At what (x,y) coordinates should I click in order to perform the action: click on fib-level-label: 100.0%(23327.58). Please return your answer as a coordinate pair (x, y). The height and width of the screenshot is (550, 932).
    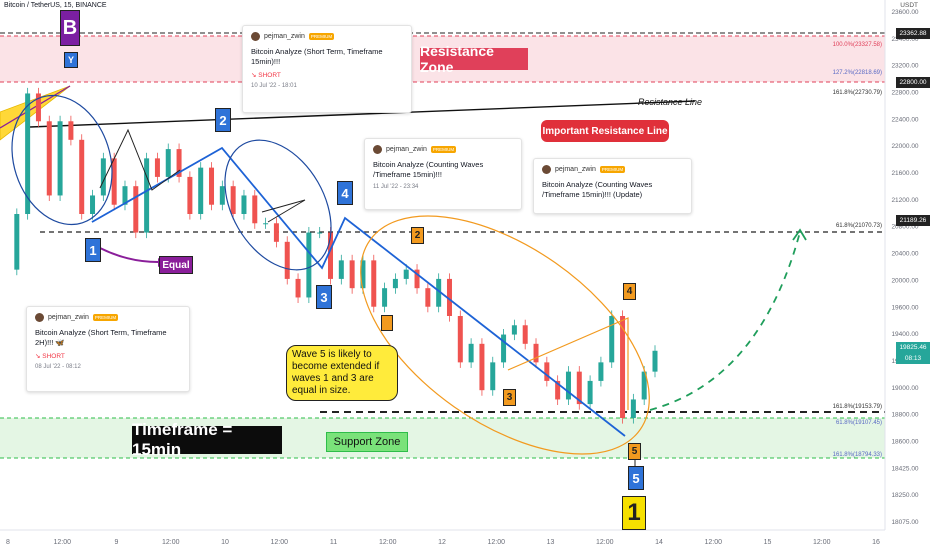
    Looking at the image, I should click on (857, 45).